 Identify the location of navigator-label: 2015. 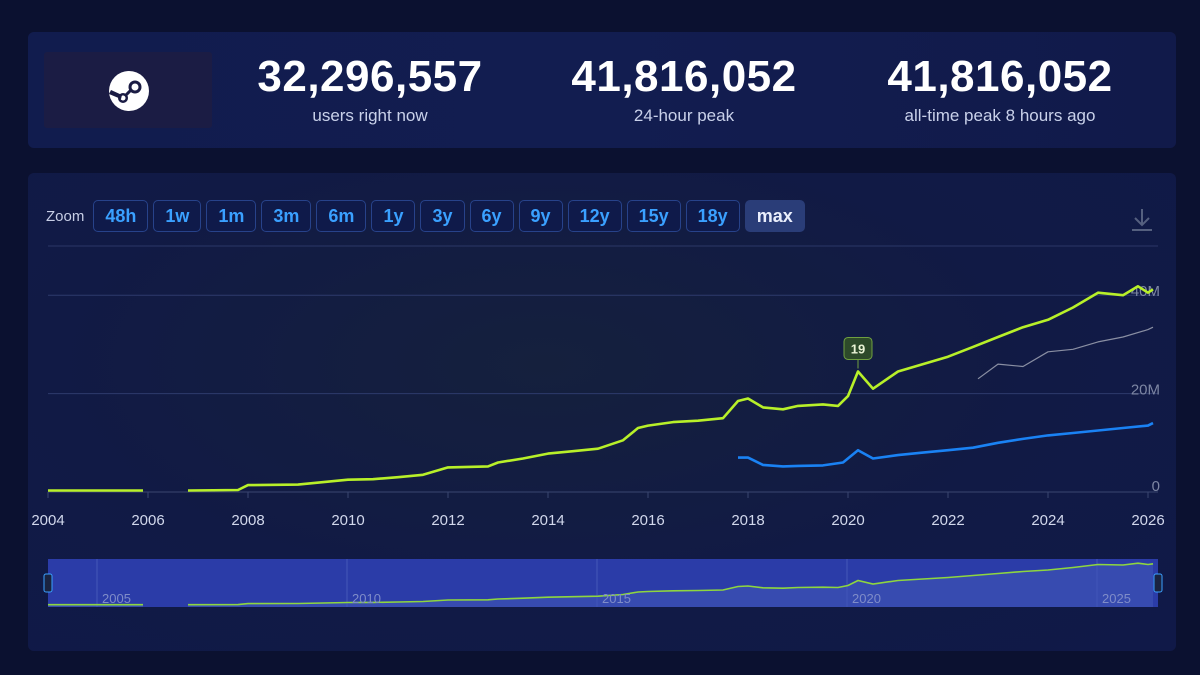
(616, 598).